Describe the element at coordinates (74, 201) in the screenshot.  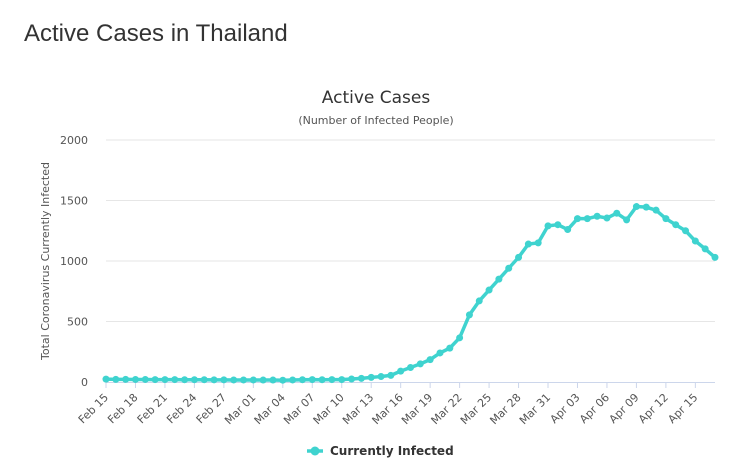
I see `y-tick-label: 1500` at that location.